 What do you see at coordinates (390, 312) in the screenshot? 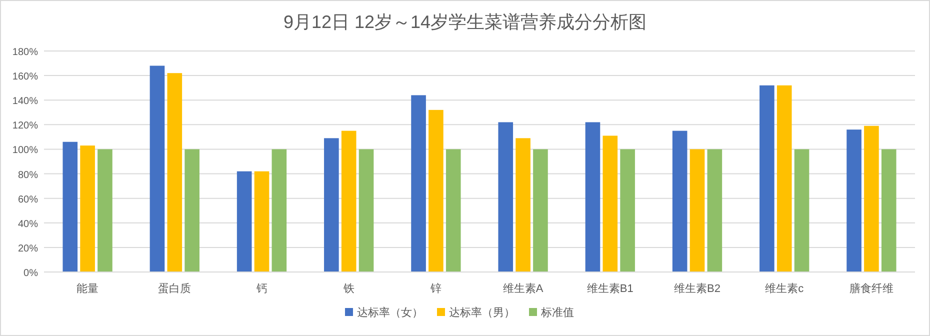
I see `legend-label: 达标率（女）` at bounding box center [390, 312].